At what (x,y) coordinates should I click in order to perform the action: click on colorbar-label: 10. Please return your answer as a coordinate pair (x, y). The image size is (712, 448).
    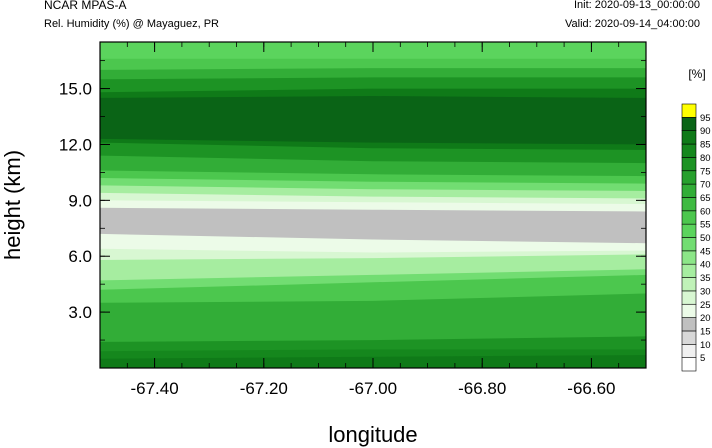
    Looking at the image, I should click on (705, 345).